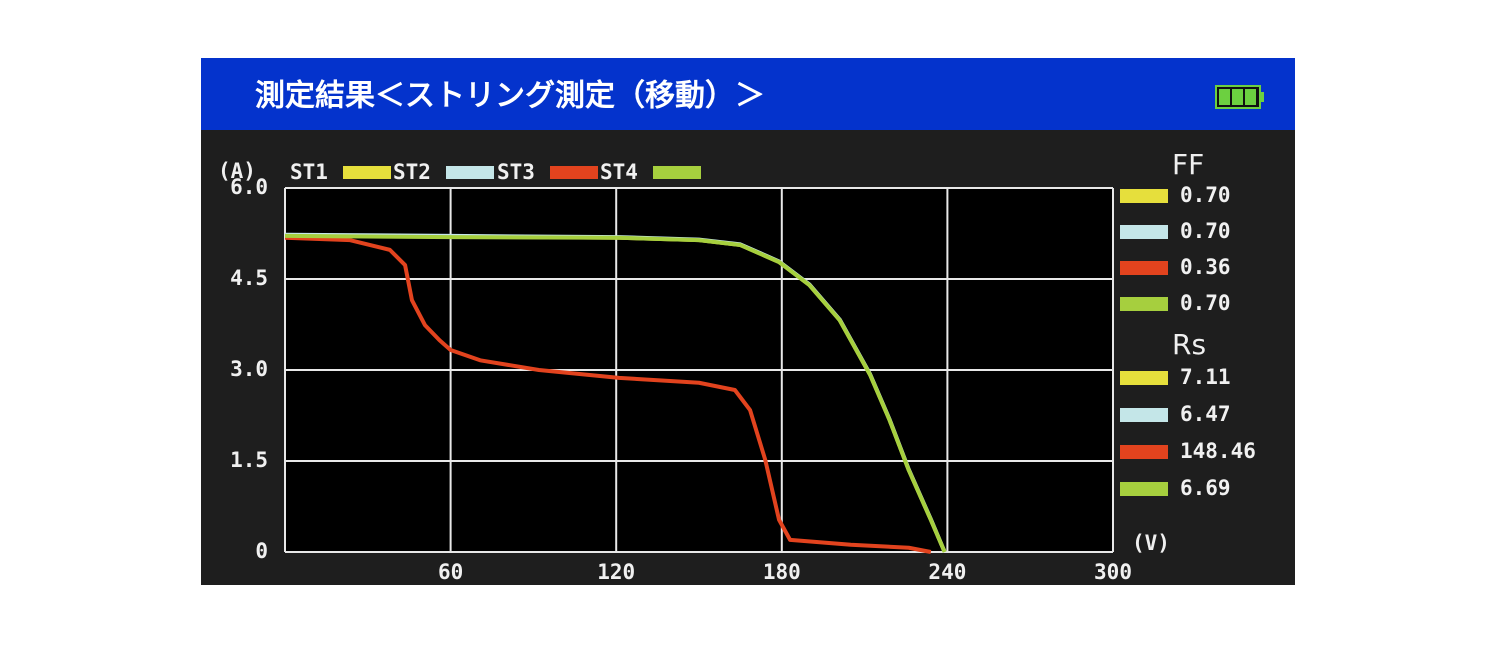 The image size is (1500, 648). I want to click on x-axis-label: (V), so click(1151, 543).